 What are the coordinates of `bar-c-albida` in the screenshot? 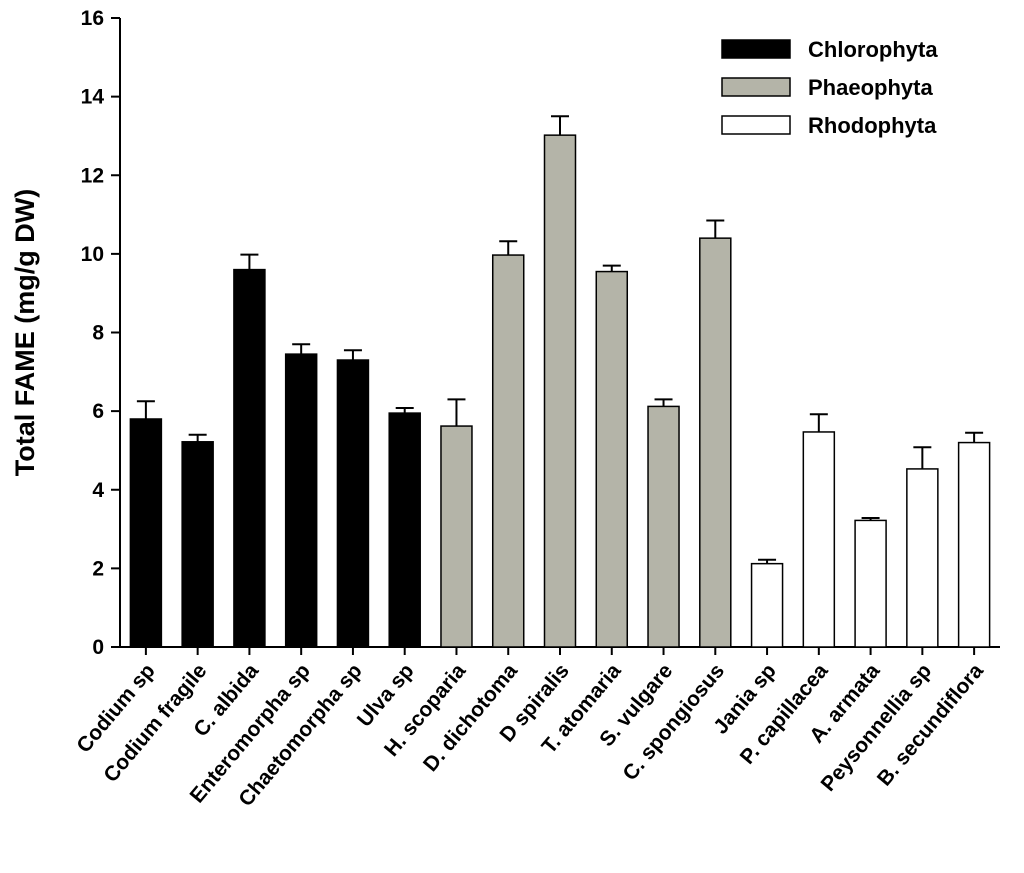 It's located at (249, 458).